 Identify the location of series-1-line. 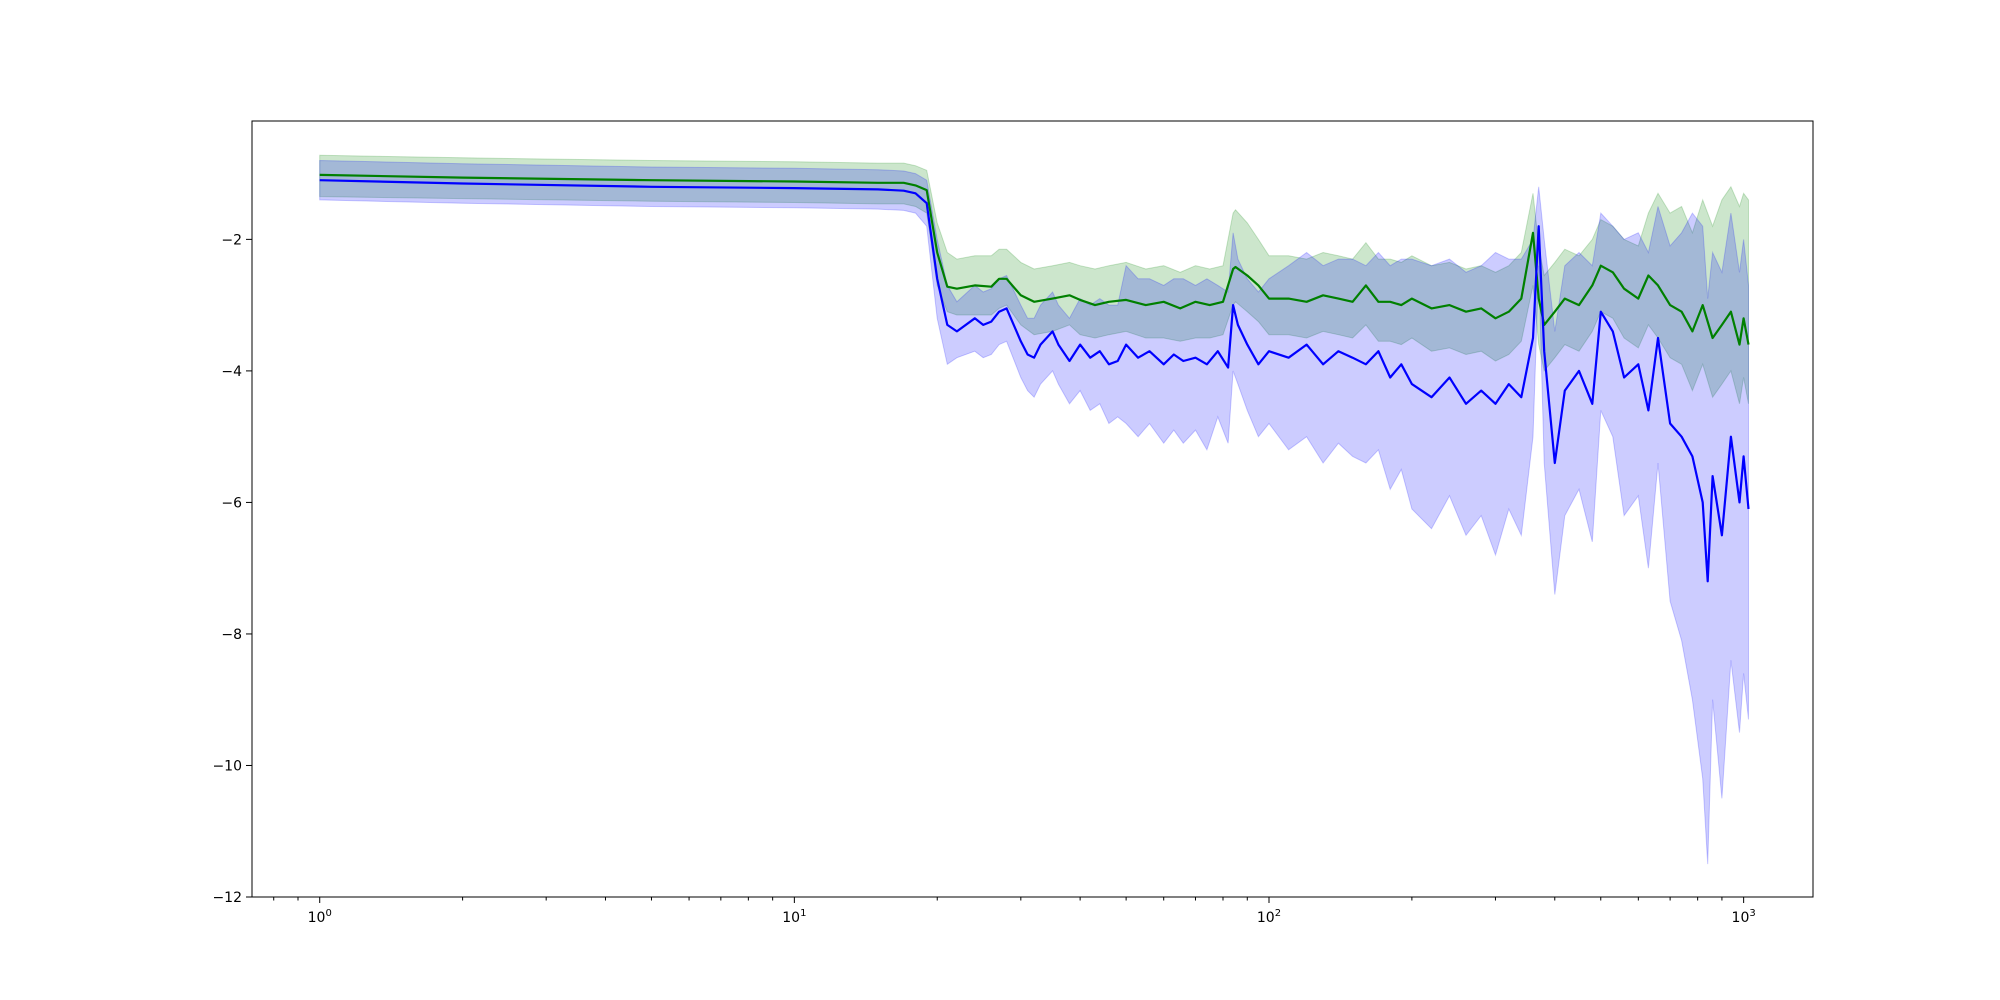
(1034, 259).